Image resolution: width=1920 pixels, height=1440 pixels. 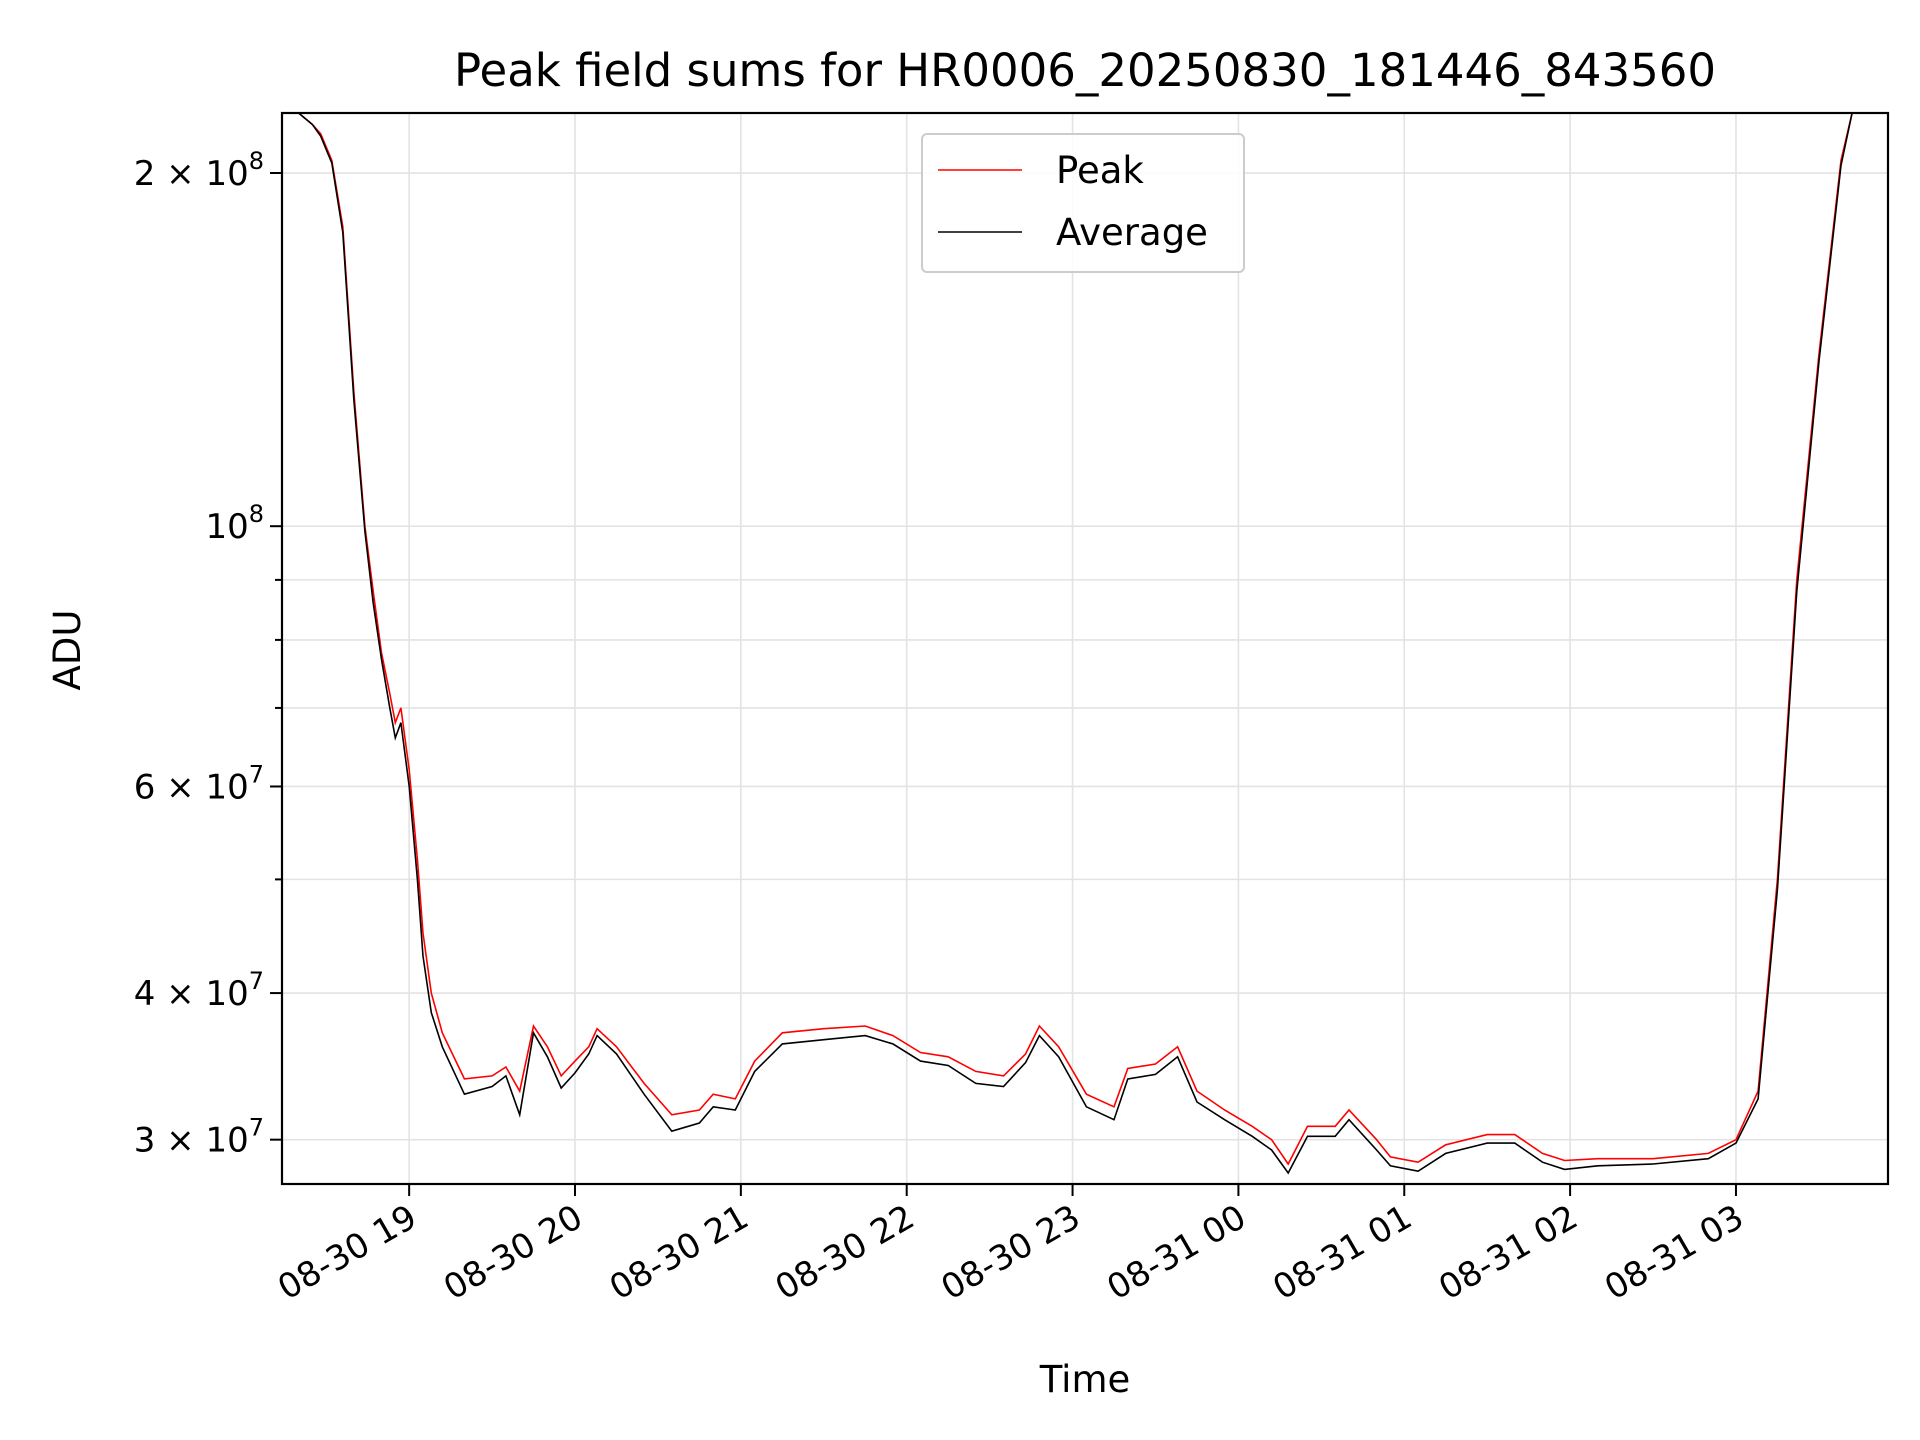 I want to click on x-tick-label: 08-31 01, so click(x=1342, y=1252).